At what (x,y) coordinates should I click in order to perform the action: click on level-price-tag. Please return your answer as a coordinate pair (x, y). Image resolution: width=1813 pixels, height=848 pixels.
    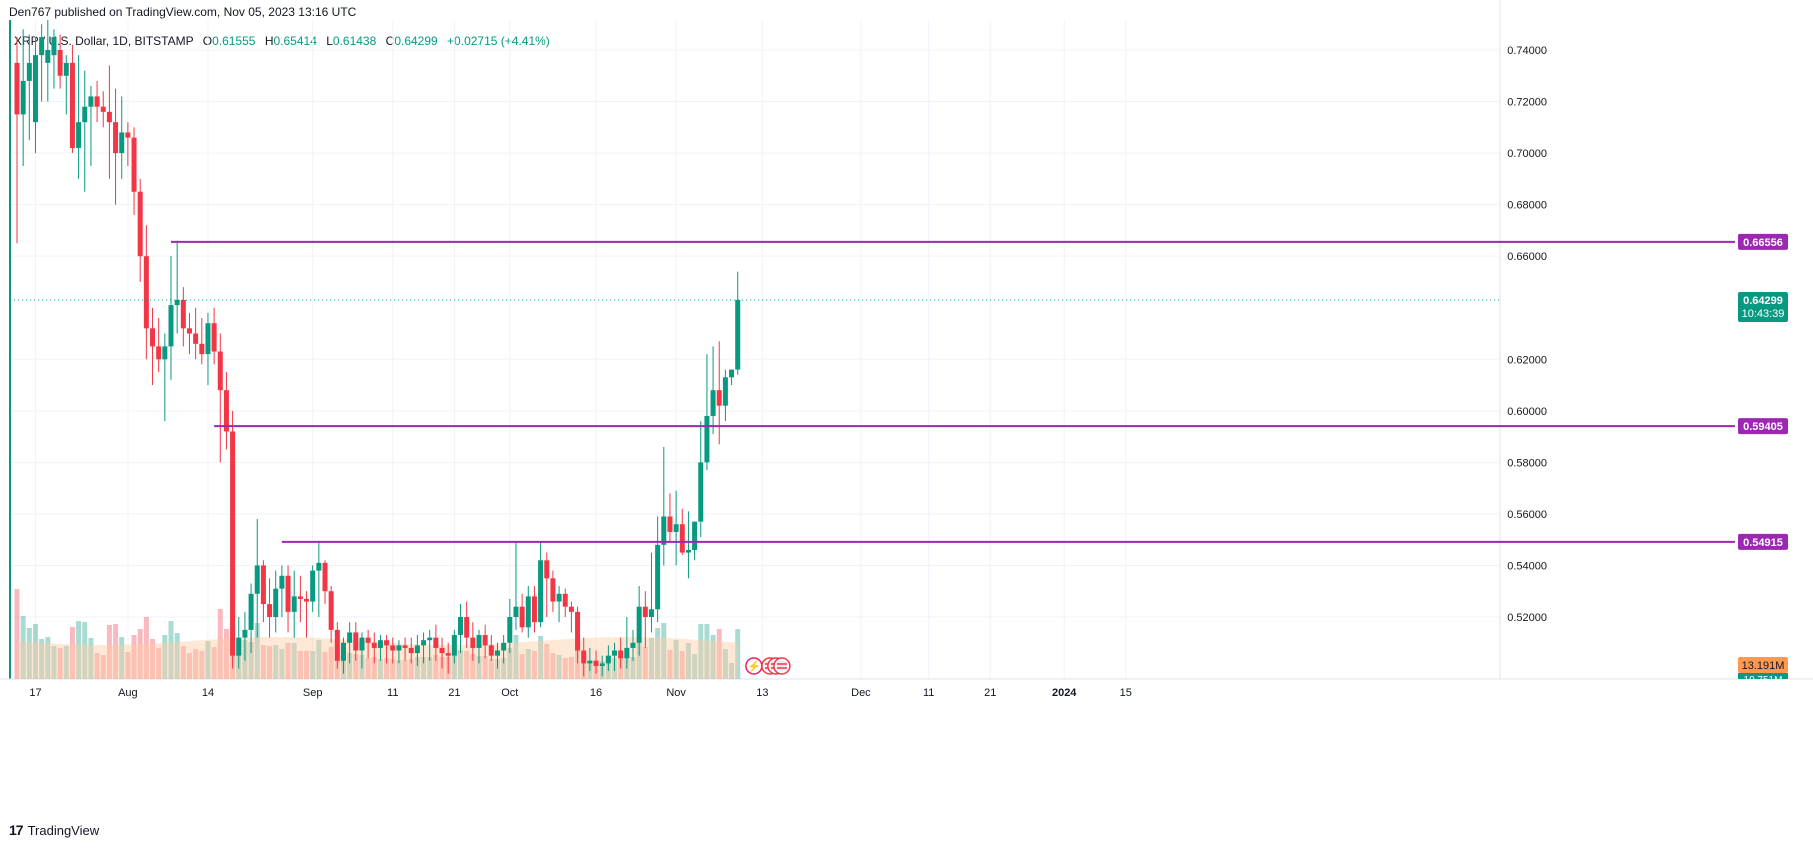
    Looking at the image, I should click on (1763, 426).